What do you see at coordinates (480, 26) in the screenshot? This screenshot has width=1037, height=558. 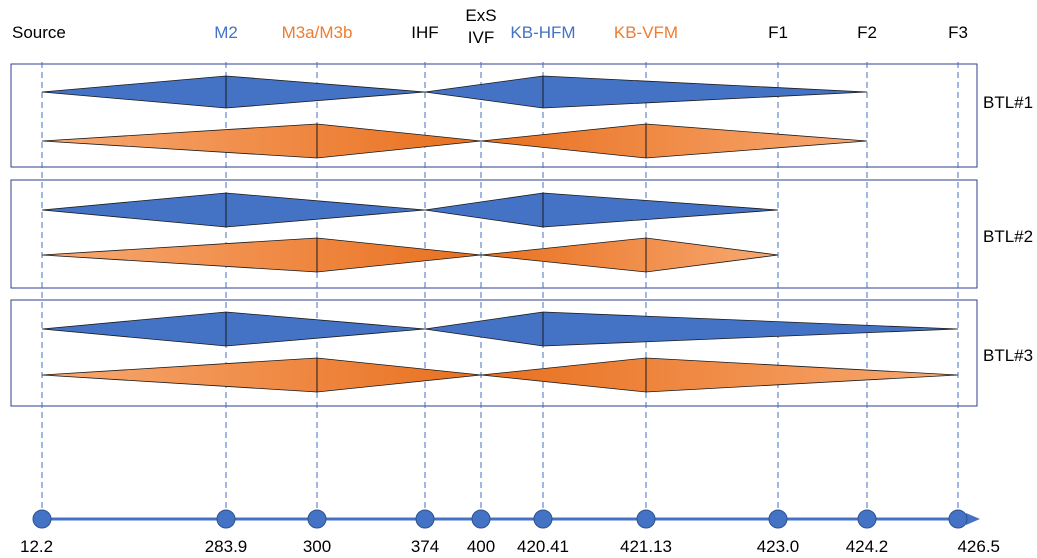 I see `element-label-exs-ivf: ExS IVF` at bounding box center [480, 26].